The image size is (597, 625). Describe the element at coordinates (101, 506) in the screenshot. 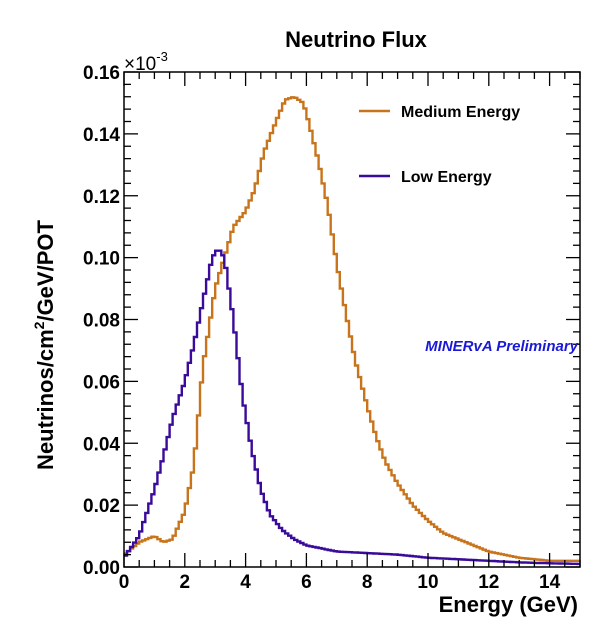

I see `y-tick-label: 0.02` at that location.